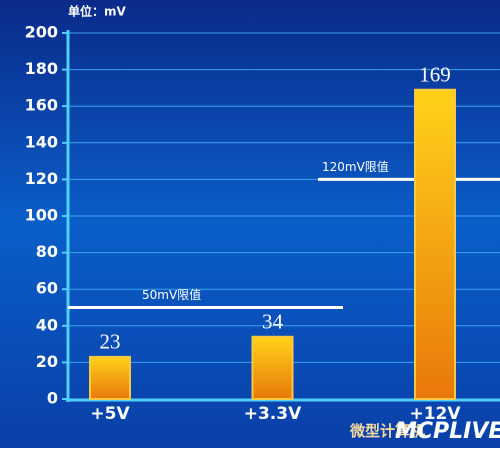 This screenshot has height=452, width=500. I want to click on y-tick-label: 60, so click(47, 288).